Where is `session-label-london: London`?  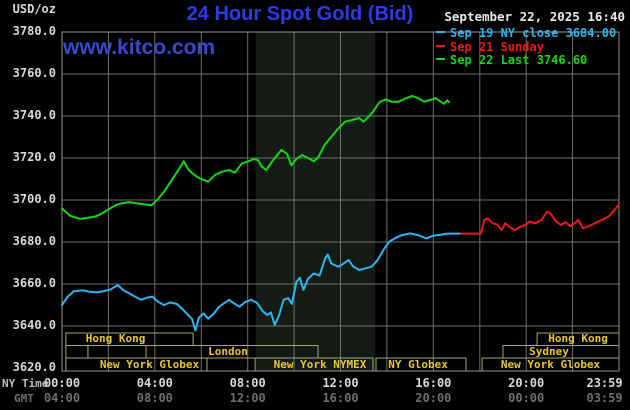
session-label-london: London is located at coordinates (228, 351).